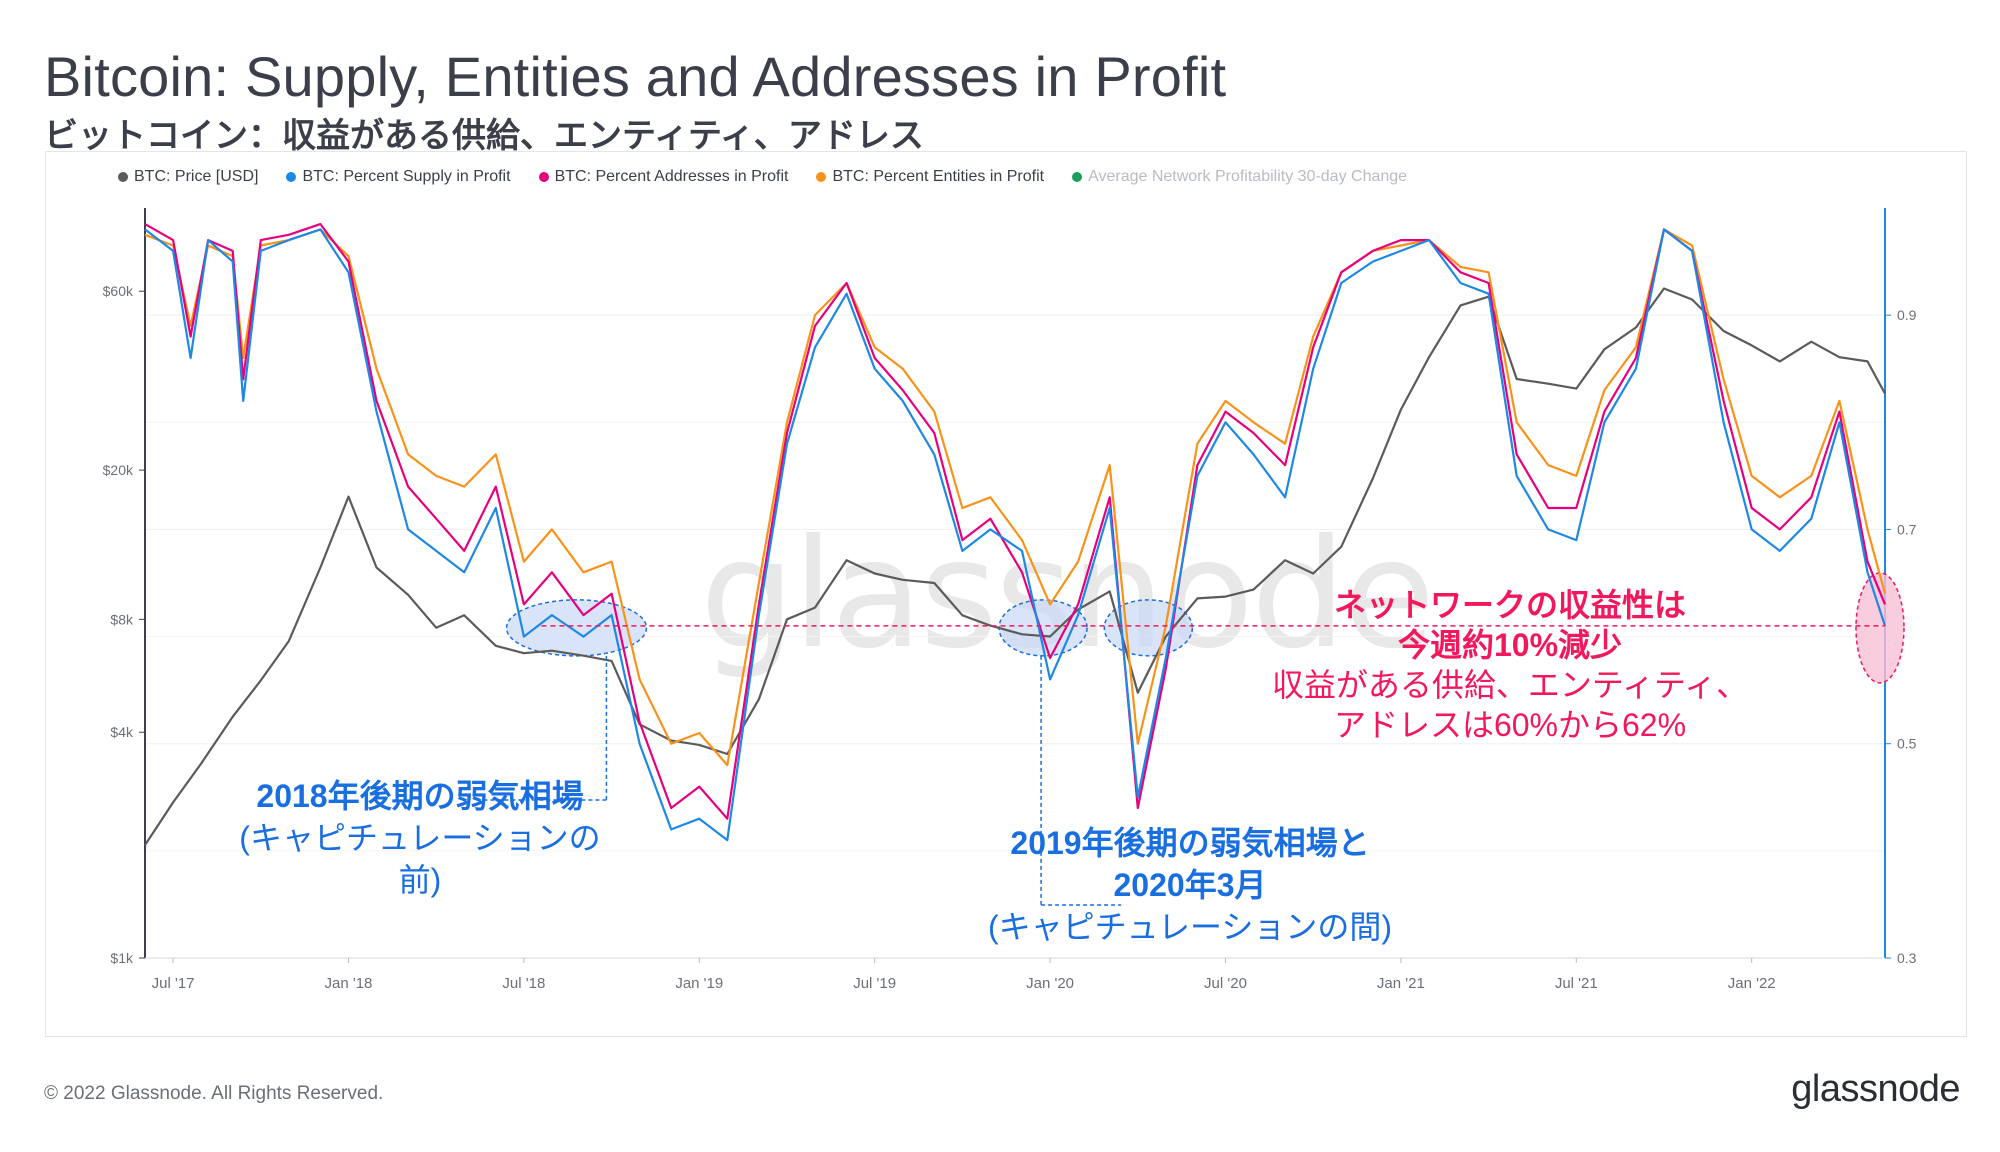 Image resolution: width=2000 pixels, height=1152 pixels. What do you see at coordinates (1509, 605) in the screenshot?
I see `annotation-line: ネットワークの収益性は` at bounding box center [1509, 605].